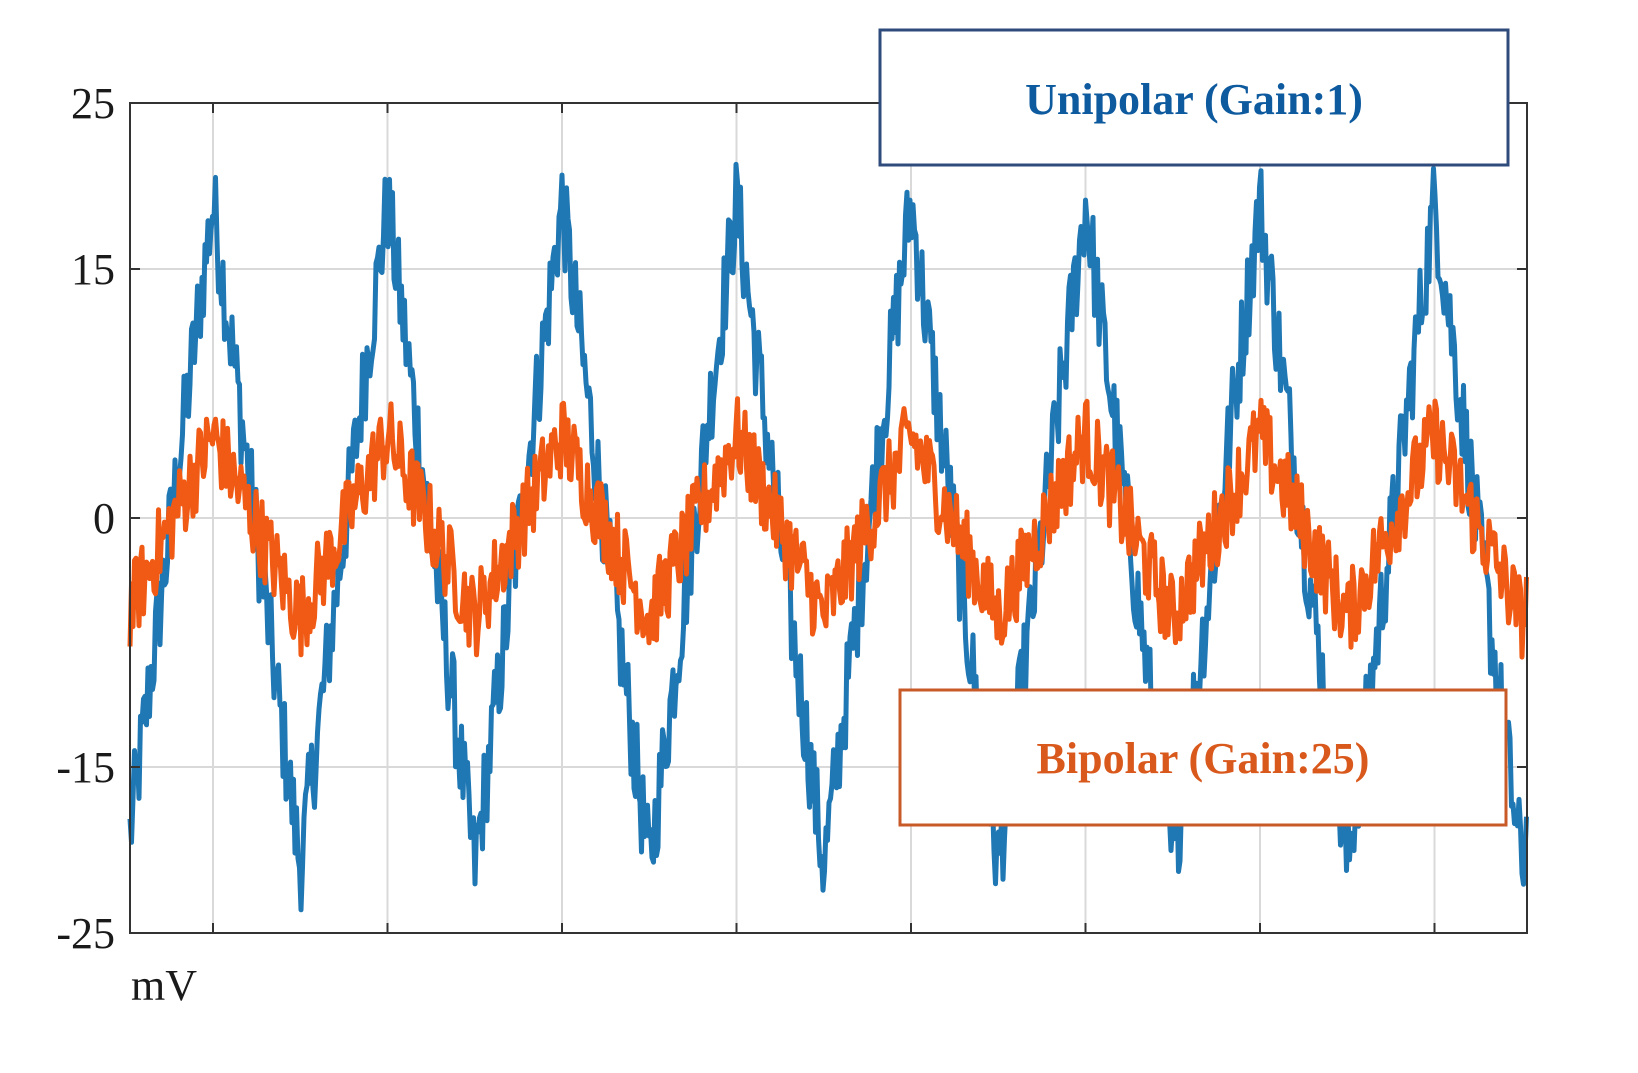 Image resolution: width=1638 pixels, height=1073 pixels. I want to click on y-tick-label: -15, so click(85, 767).